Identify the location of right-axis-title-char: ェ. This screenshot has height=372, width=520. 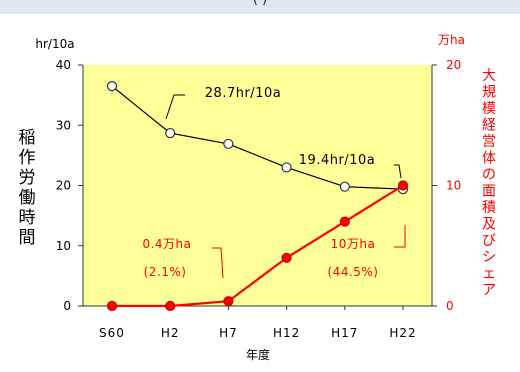
(489, 274).